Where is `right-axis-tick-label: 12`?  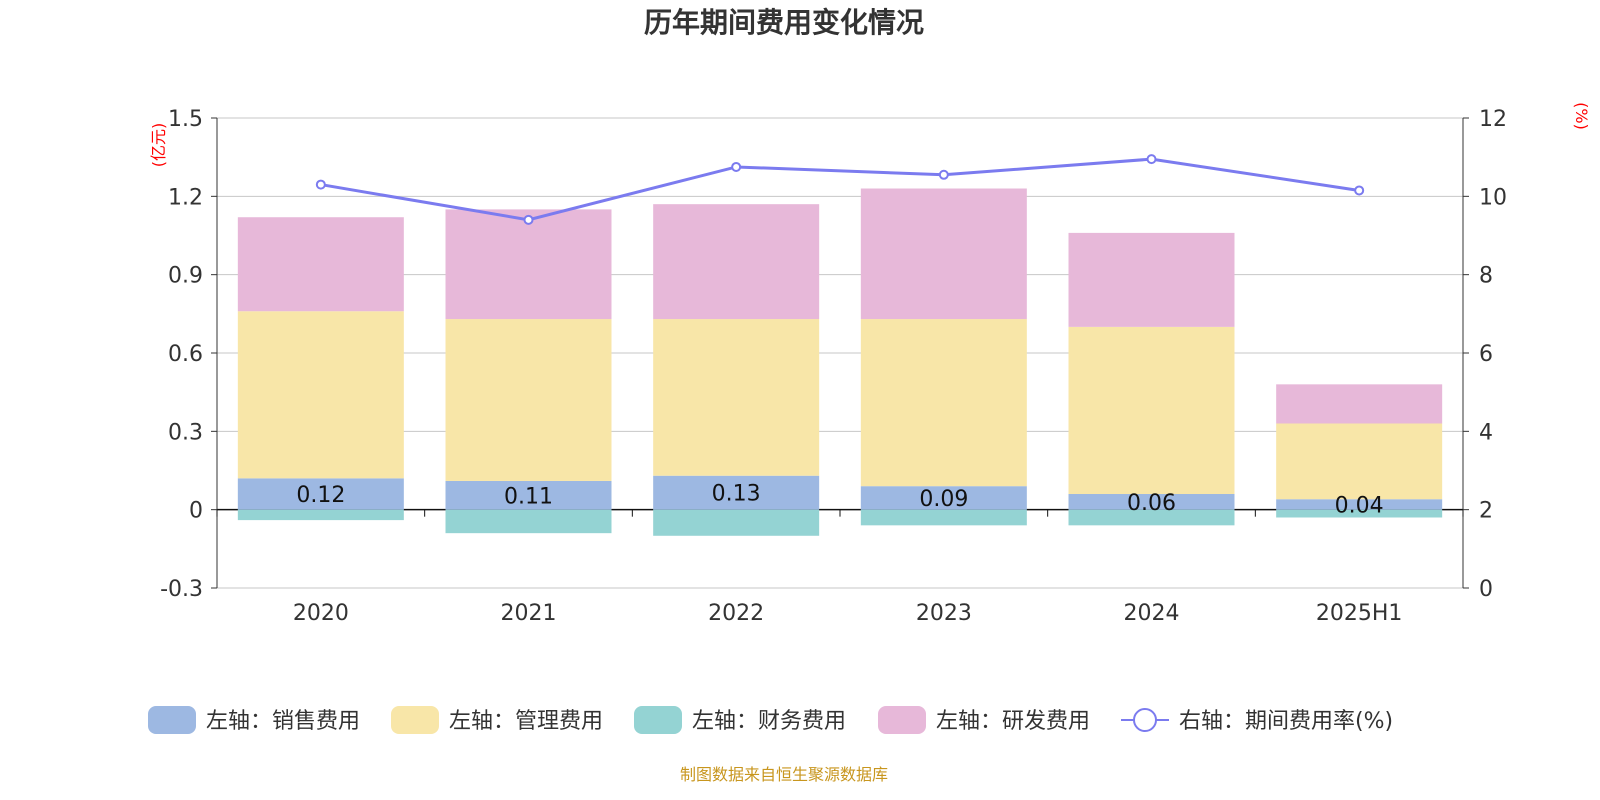 right-axis-tick-label: 12 is located at coordinates (1493, 119).